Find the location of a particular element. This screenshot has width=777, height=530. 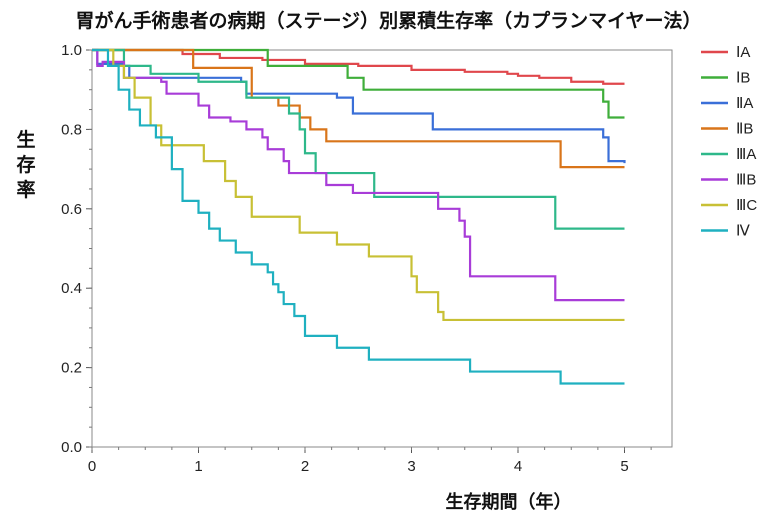

y-axis-label: 生存率 is located at coordinates (26, 165).